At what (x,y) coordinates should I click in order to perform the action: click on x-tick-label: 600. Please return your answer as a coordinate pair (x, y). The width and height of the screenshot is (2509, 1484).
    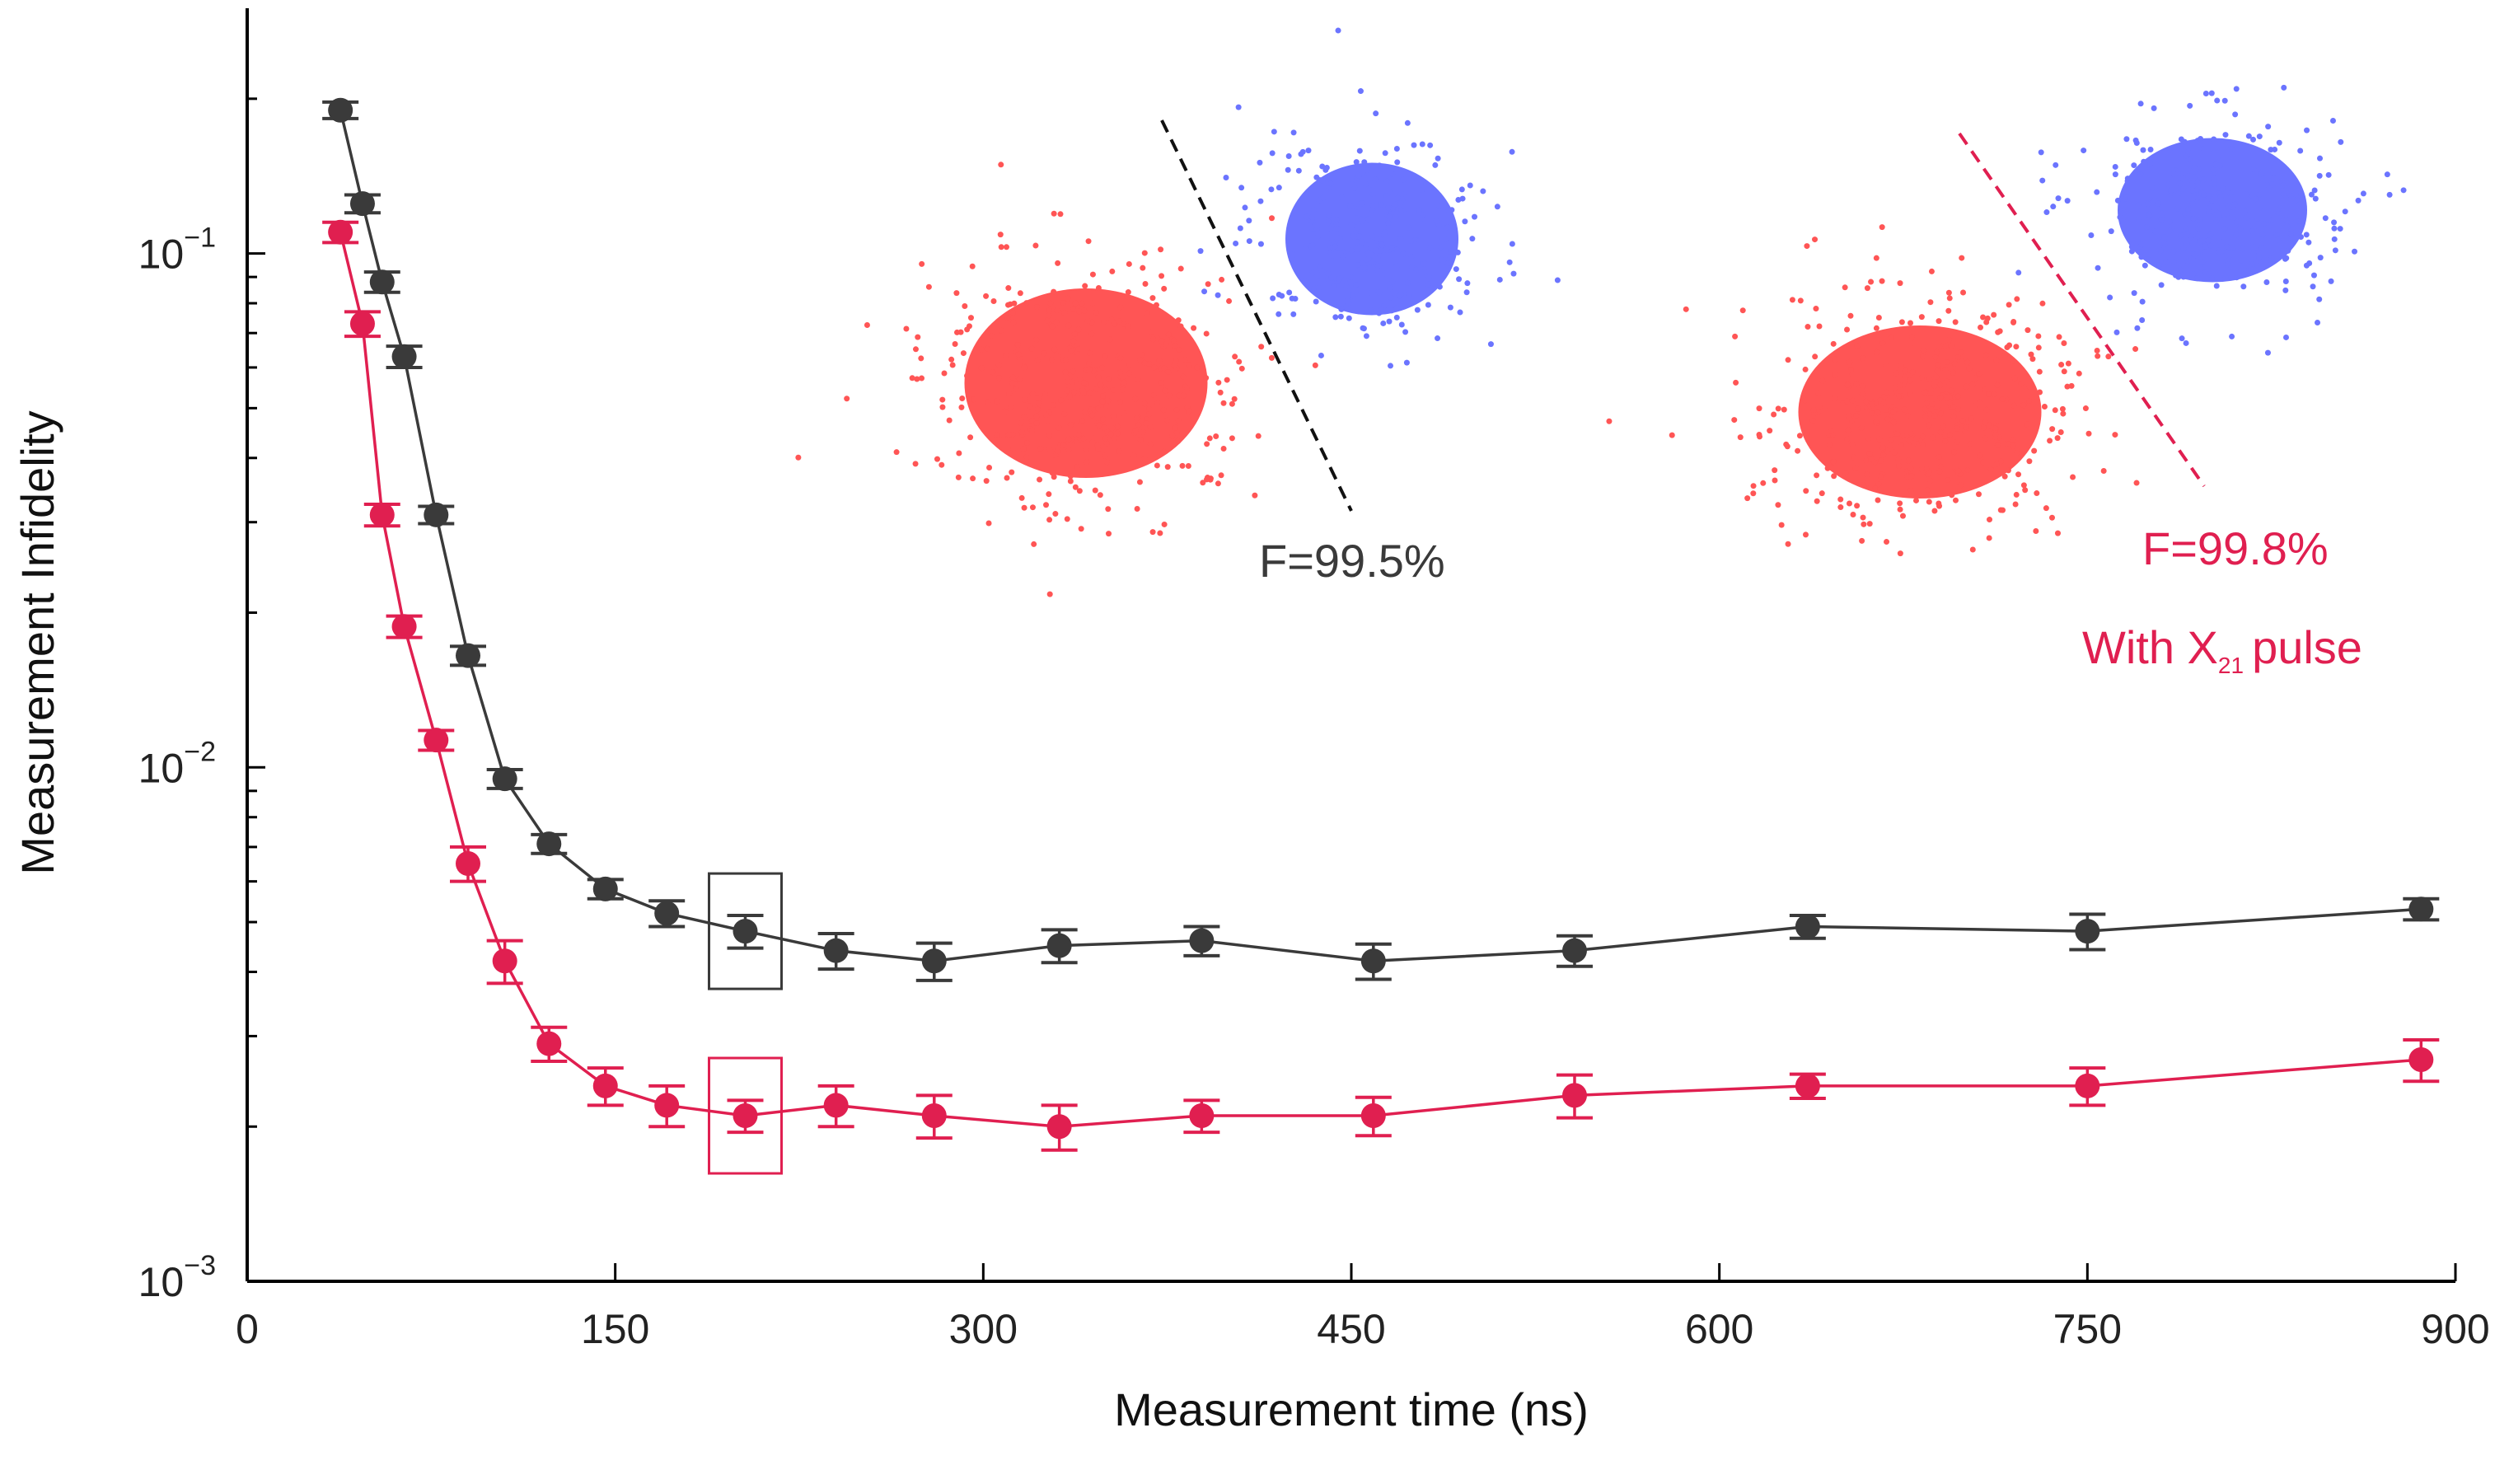
    Looking at the image, I should click on (1719, 1329).